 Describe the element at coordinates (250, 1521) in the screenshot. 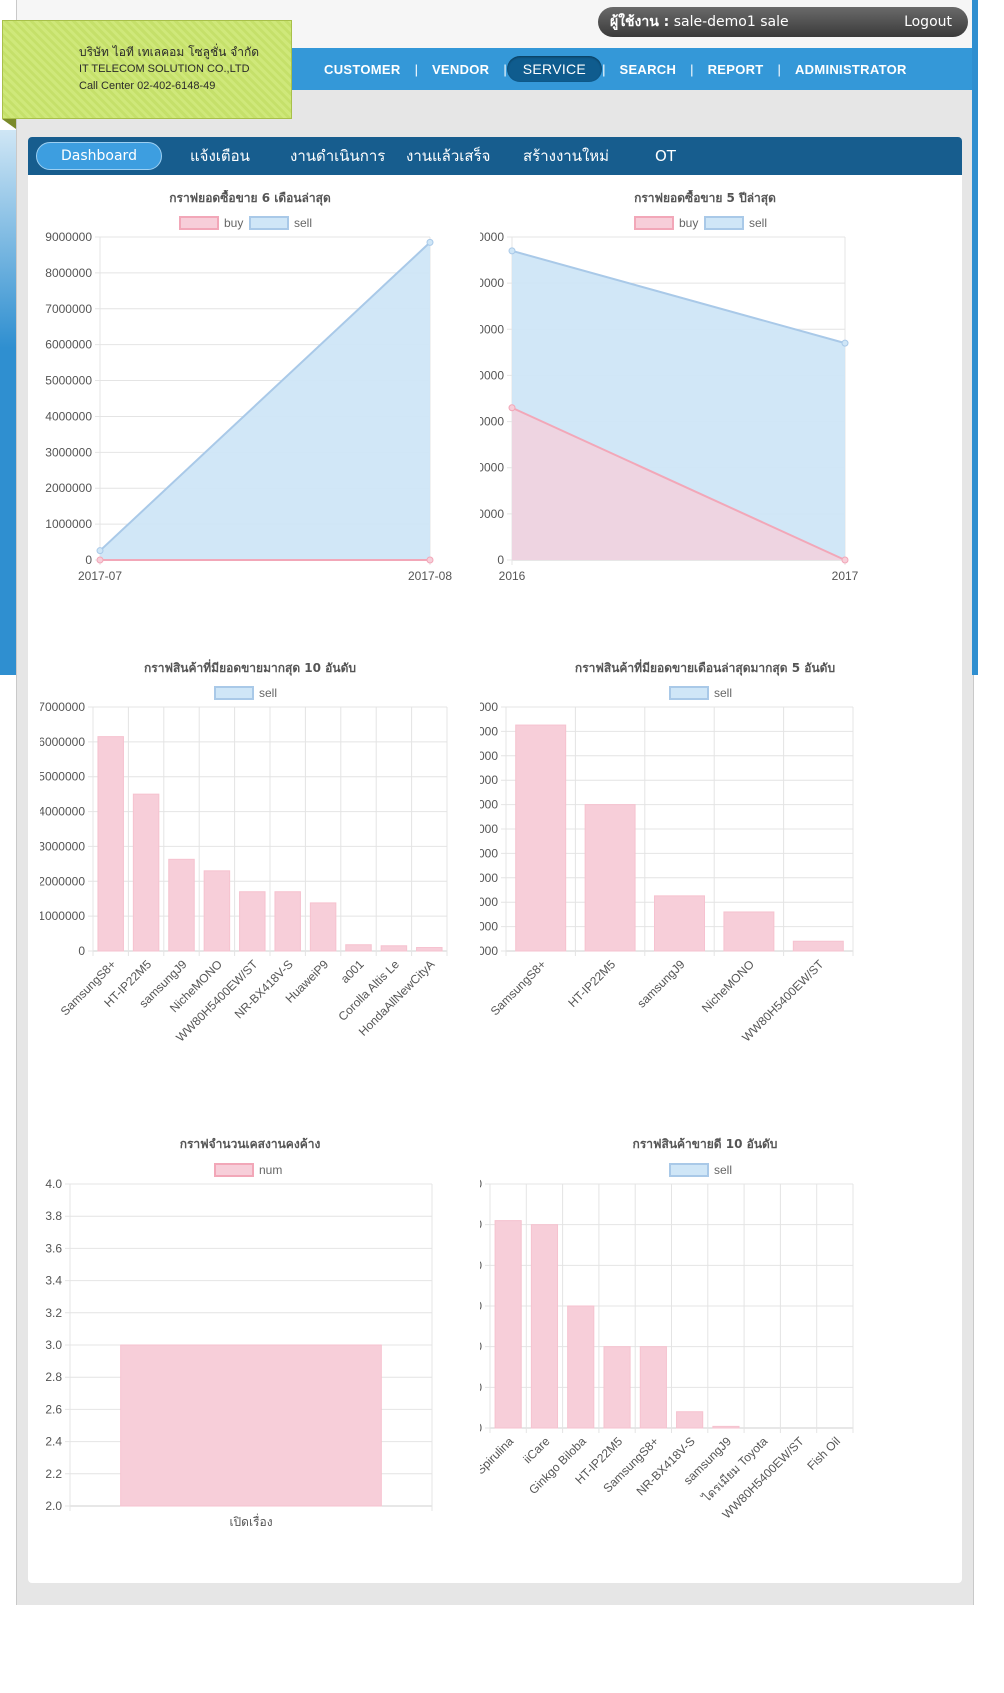

I see `x-tick-label: เปิดเรื่อง` at that location.